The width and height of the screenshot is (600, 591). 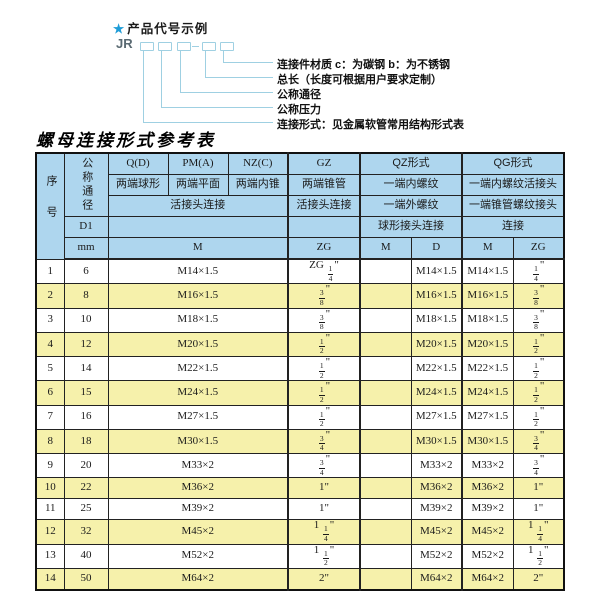 I want to click on header-unit-qz-d: D, so click(x=436, y=248).